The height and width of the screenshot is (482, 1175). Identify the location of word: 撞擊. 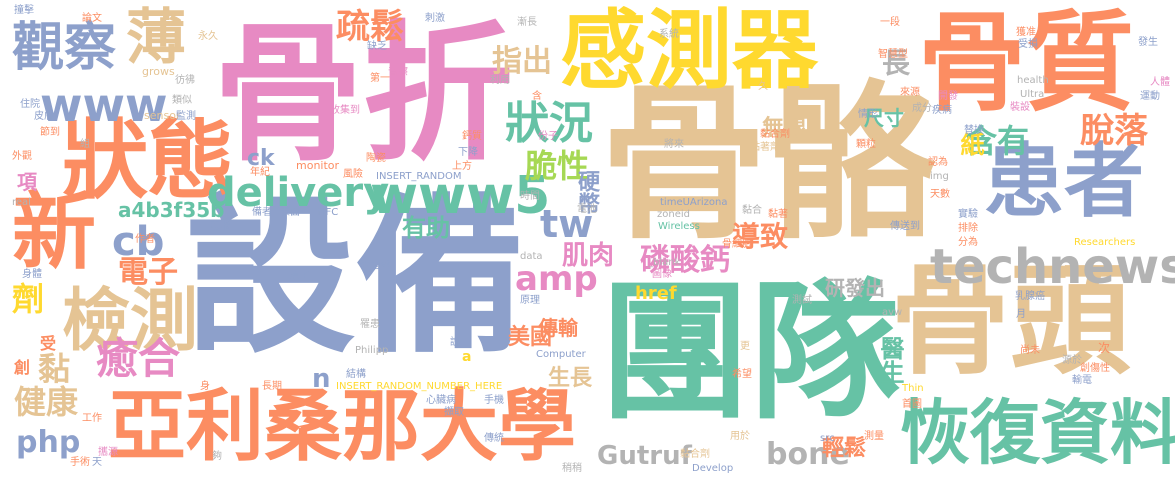
(24, 10).